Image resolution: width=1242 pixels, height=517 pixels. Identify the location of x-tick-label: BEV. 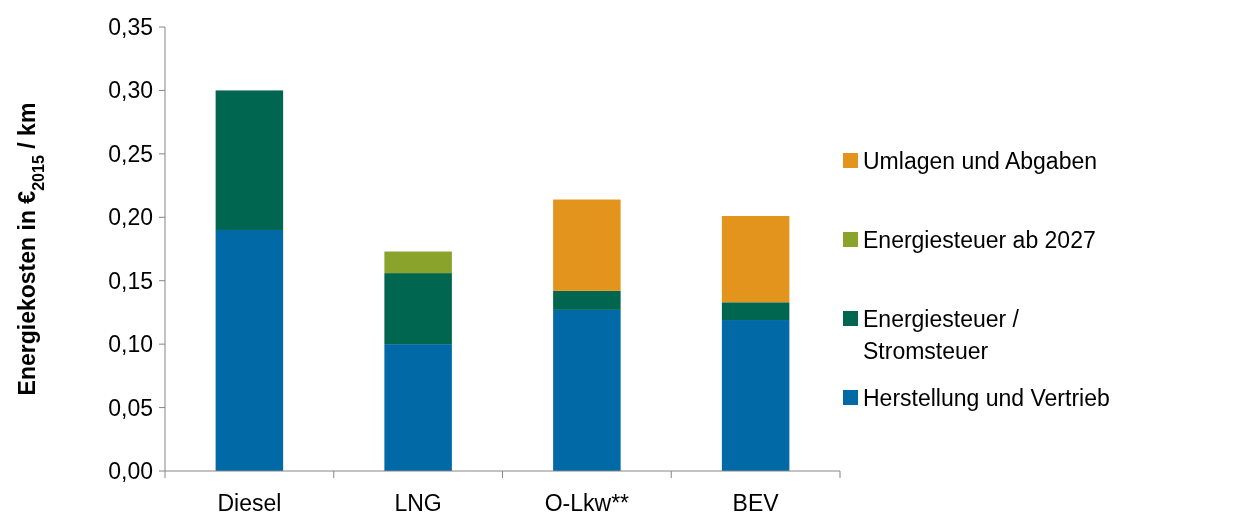
(756, 503).